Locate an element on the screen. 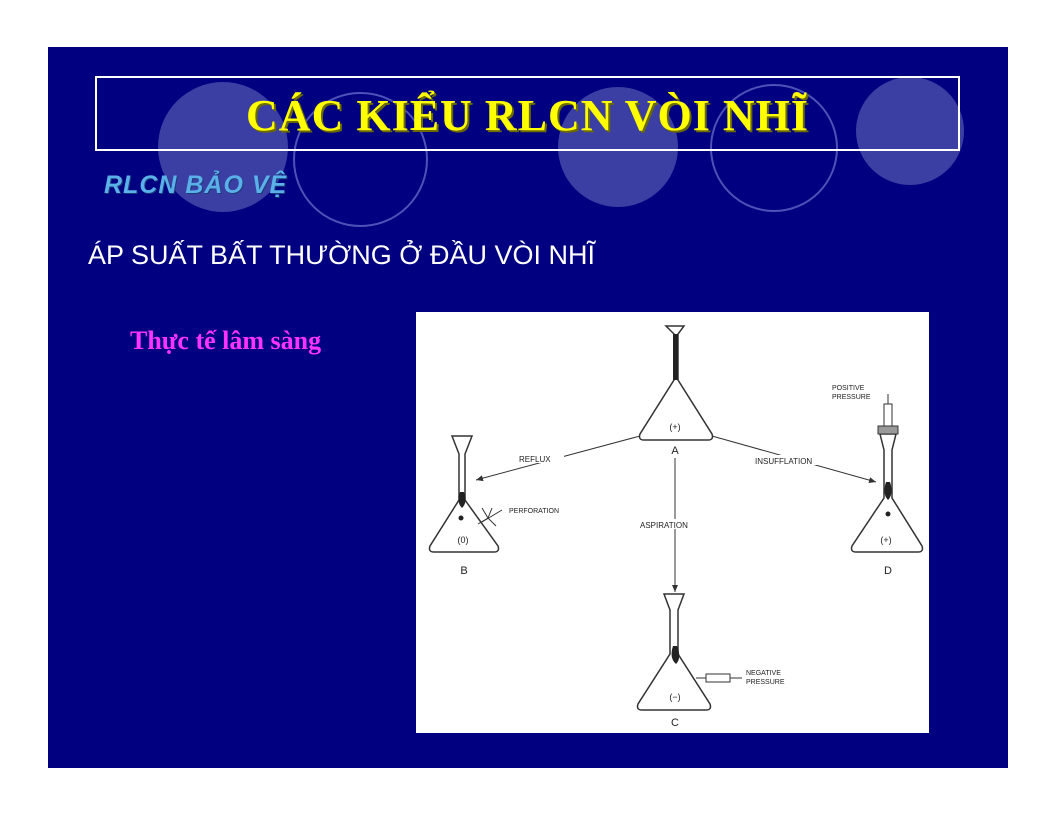 The image size is (1056, 816). flask-a-letter: A is located at coordinates (675, 451).